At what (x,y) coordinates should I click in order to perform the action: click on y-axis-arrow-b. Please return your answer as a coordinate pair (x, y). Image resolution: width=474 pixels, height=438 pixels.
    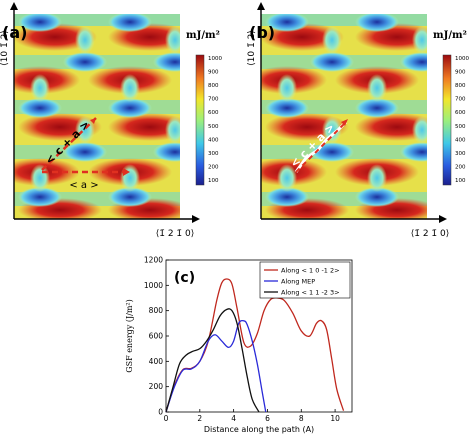
    Looking at the image, I should click on (261, 6).